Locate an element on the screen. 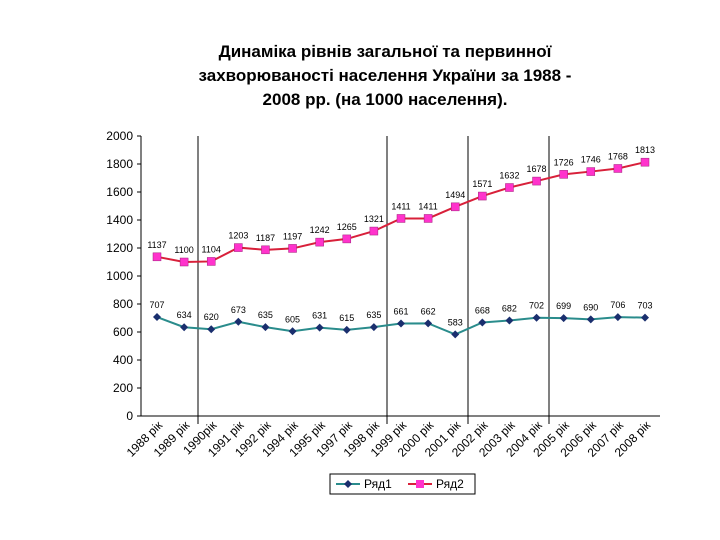 Image resolution: width=720 pixels, height=540 pixels. data-label: 690 is located at coordinates (590, 307).